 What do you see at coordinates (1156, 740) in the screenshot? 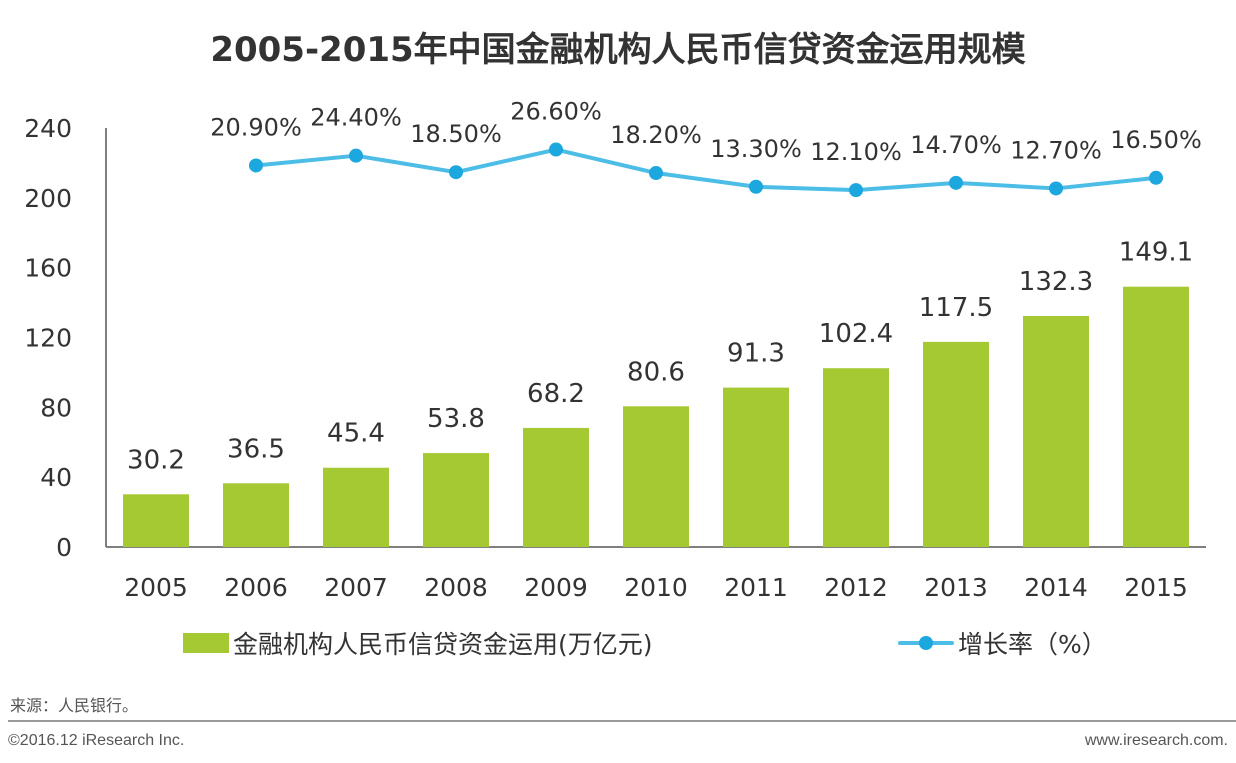
I see `website-link: www.iresearch.com.` at bounding box center [1156, 740].